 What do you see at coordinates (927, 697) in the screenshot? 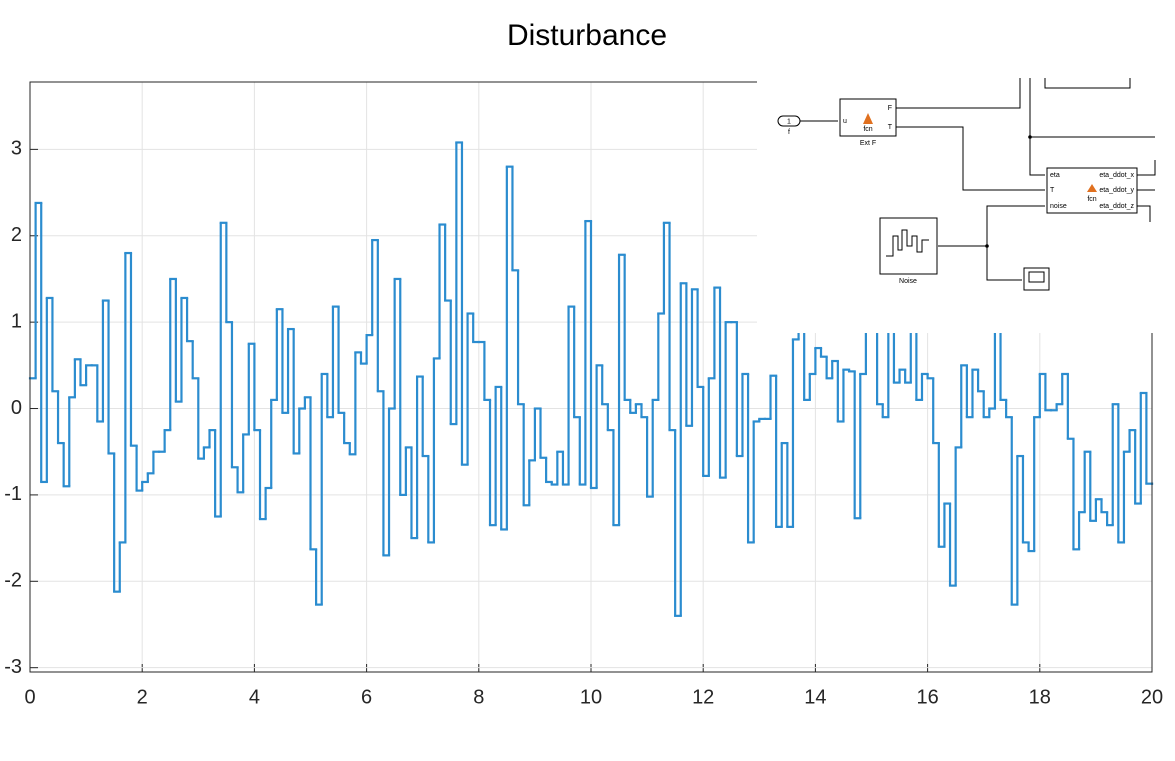
I see `x-tick-label: 16` at bounding box center [927, 697].